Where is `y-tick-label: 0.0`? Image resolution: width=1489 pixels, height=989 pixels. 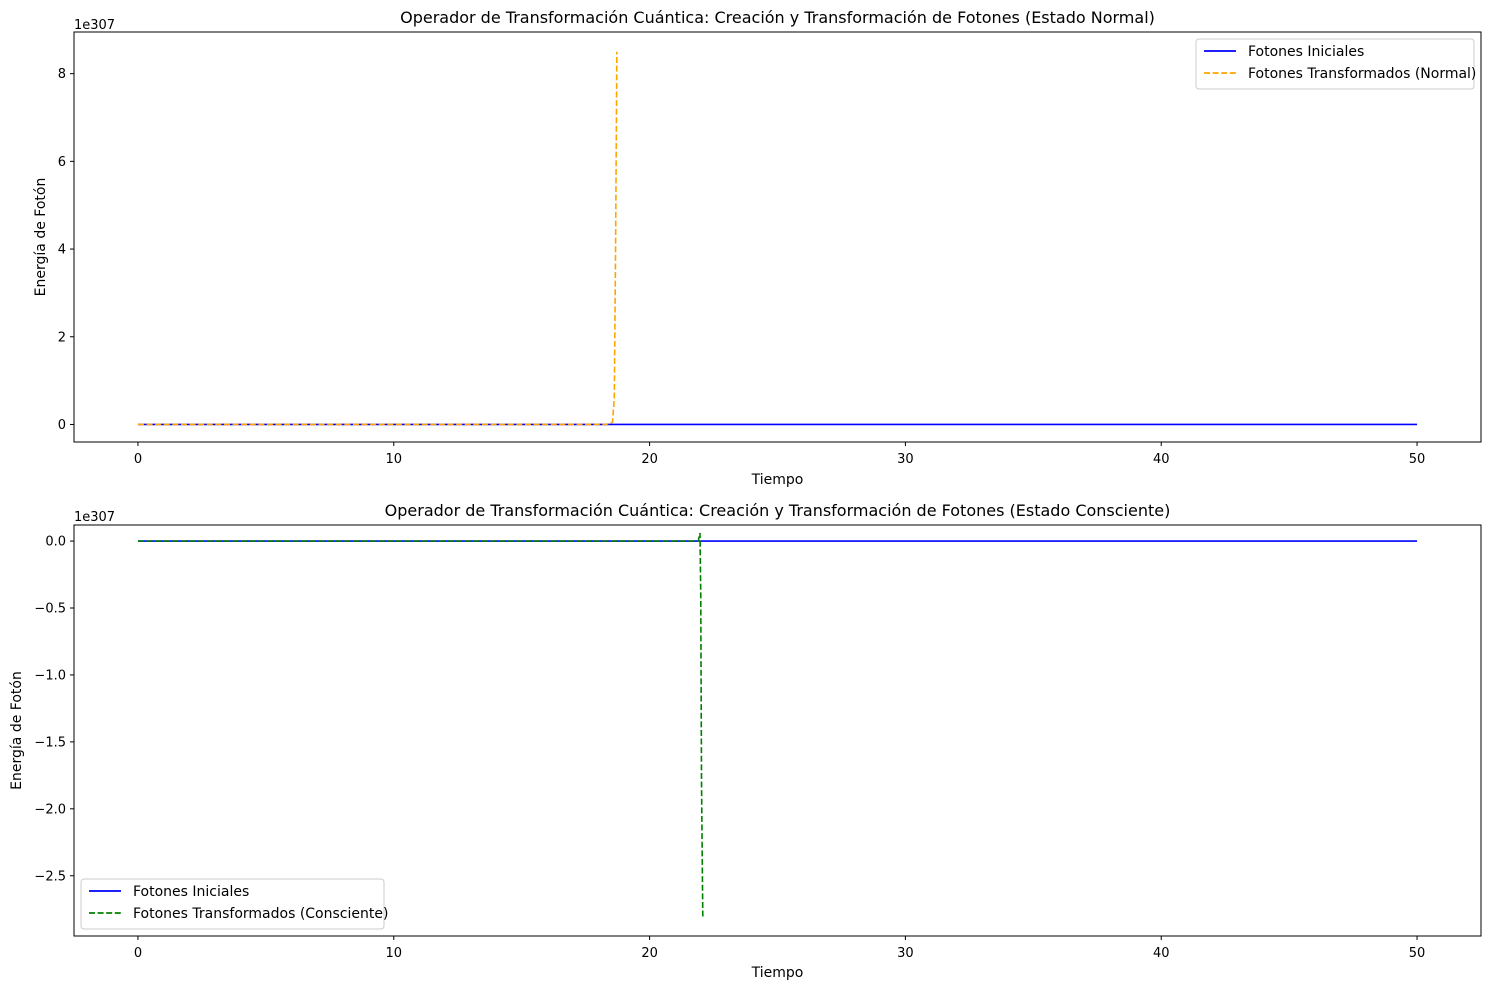
y-tick-label: 0.0 is located at coordinates (55, 542).